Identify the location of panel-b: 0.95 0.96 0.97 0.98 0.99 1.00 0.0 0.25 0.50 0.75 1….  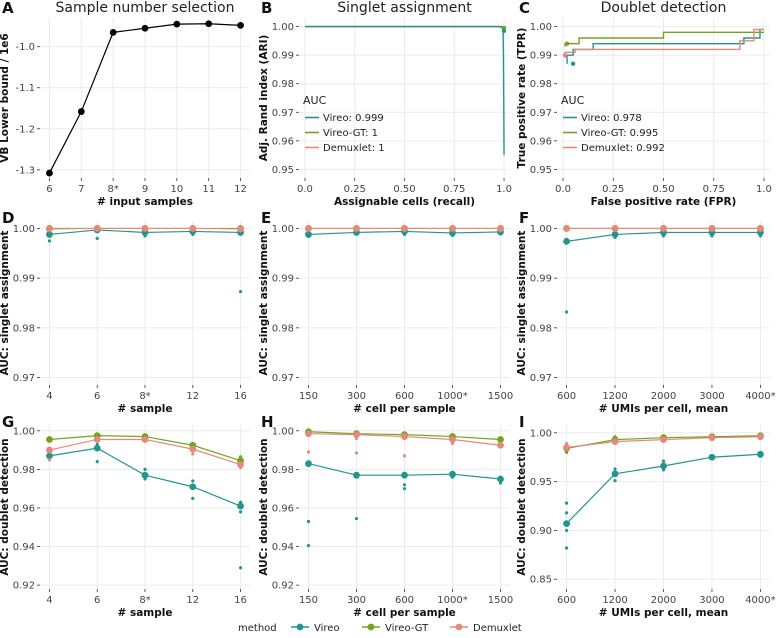
(385, 104).